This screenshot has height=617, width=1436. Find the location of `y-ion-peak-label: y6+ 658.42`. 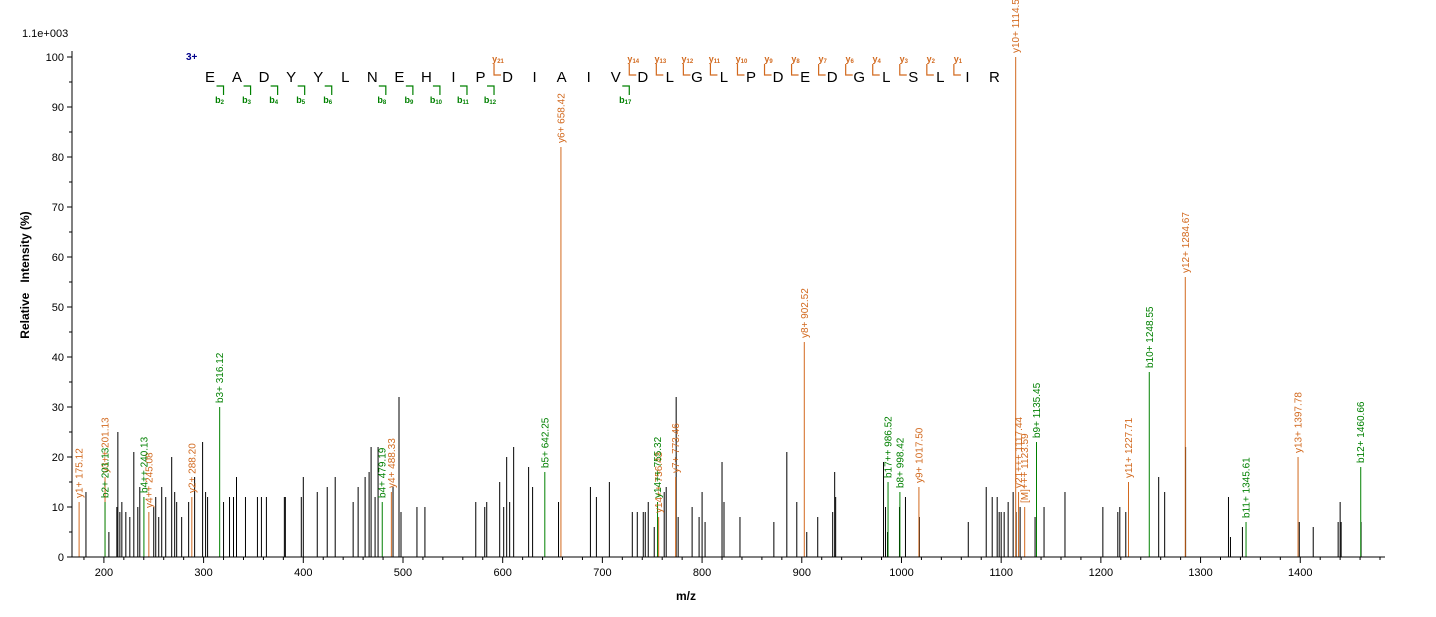

y-ion-peak-label: y6+ 658.42 is located at coordinates (561, 118).